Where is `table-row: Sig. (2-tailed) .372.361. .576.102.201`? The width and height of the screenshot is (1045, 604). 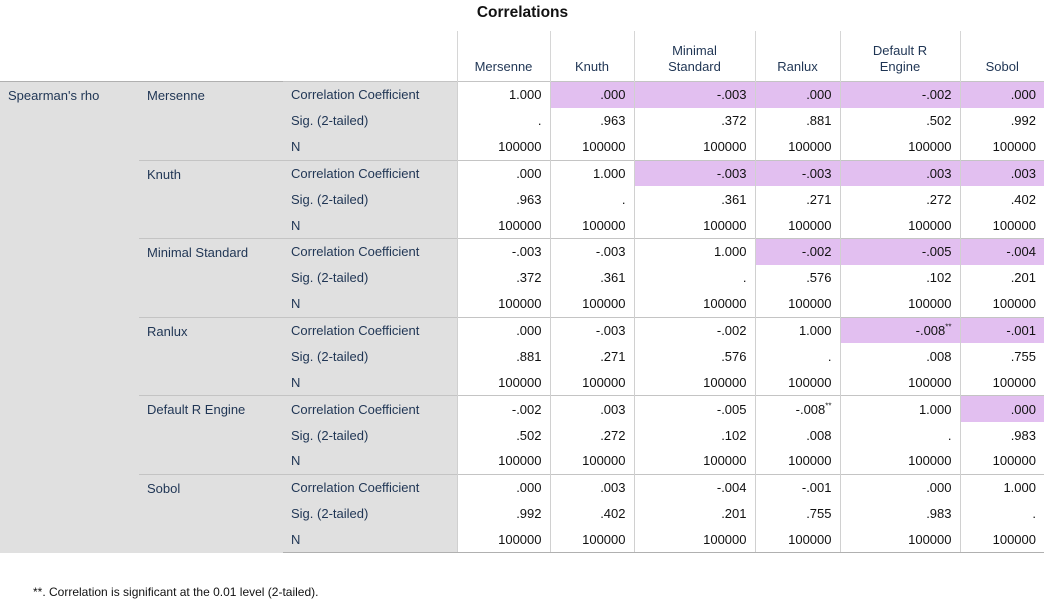
table-row: Sig. (2-tailed) .372.361. .576.102.201 is located at coordinates (522, 277).